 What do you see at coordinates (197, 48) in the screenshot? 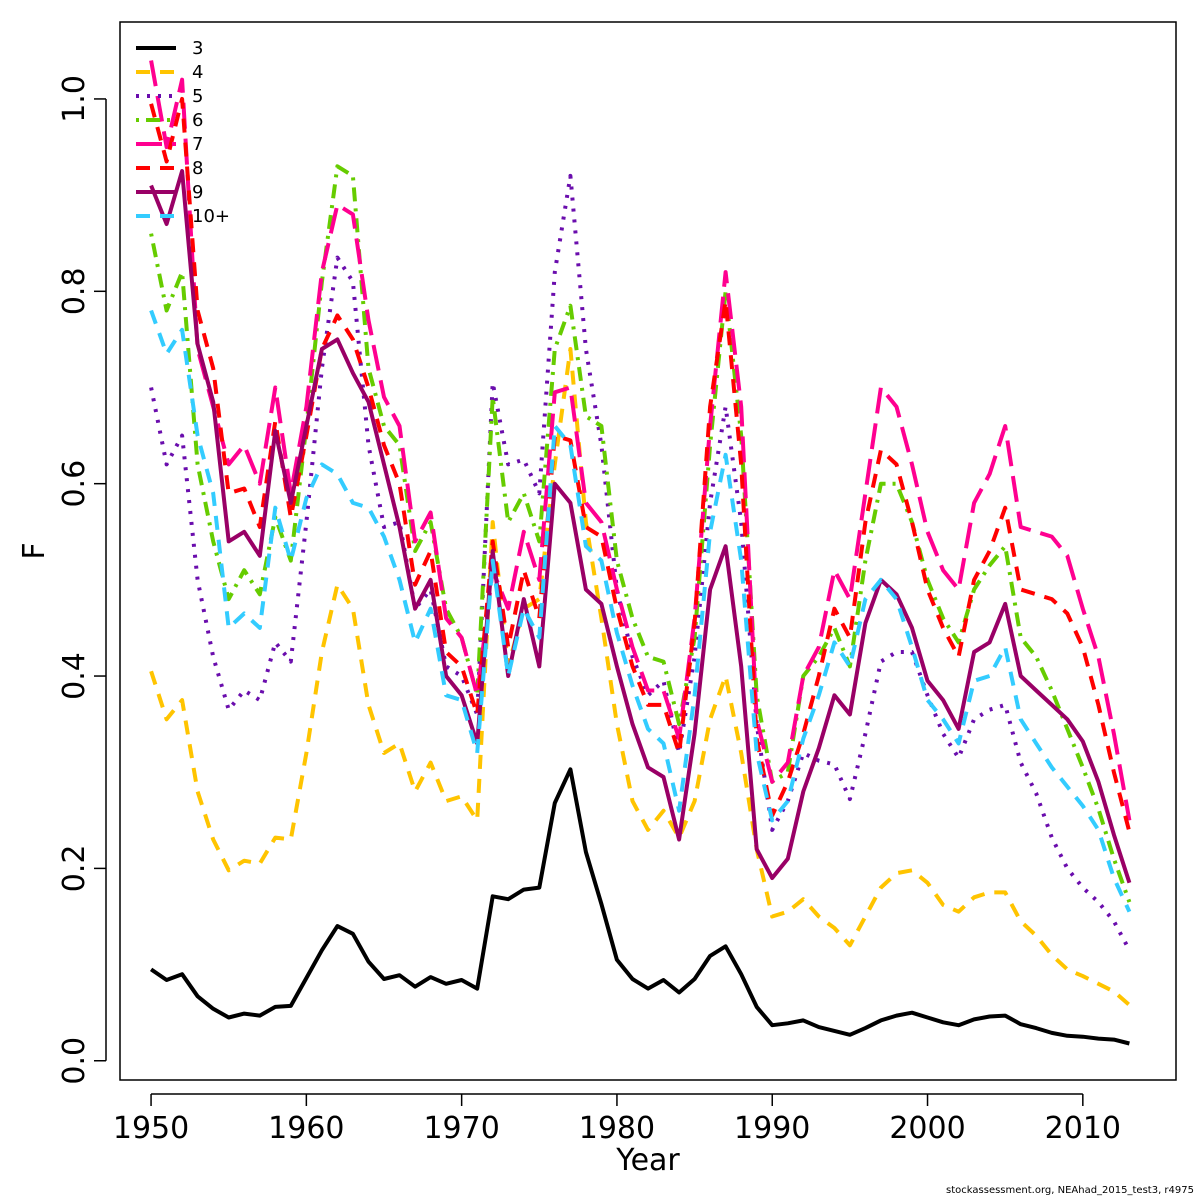
I see `legend-label: 3` at bounding box center [197, 48].